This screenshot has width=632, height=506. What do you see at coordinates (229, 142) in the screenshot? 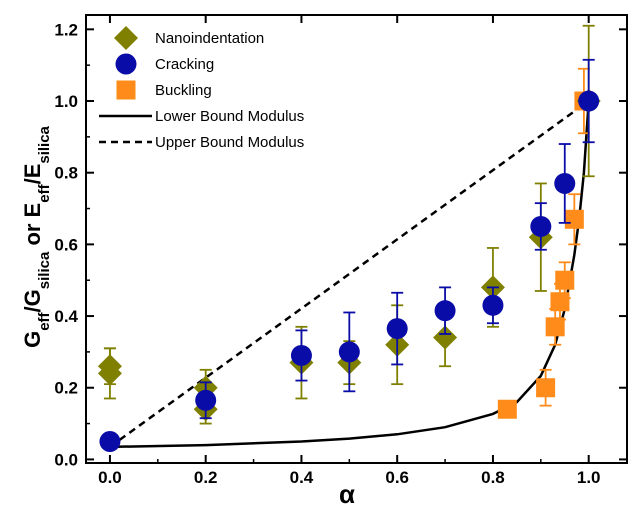
I see `legend-label-upper-bound-modulus: Upper Bound Modulus` at bounding box center [229, 142].